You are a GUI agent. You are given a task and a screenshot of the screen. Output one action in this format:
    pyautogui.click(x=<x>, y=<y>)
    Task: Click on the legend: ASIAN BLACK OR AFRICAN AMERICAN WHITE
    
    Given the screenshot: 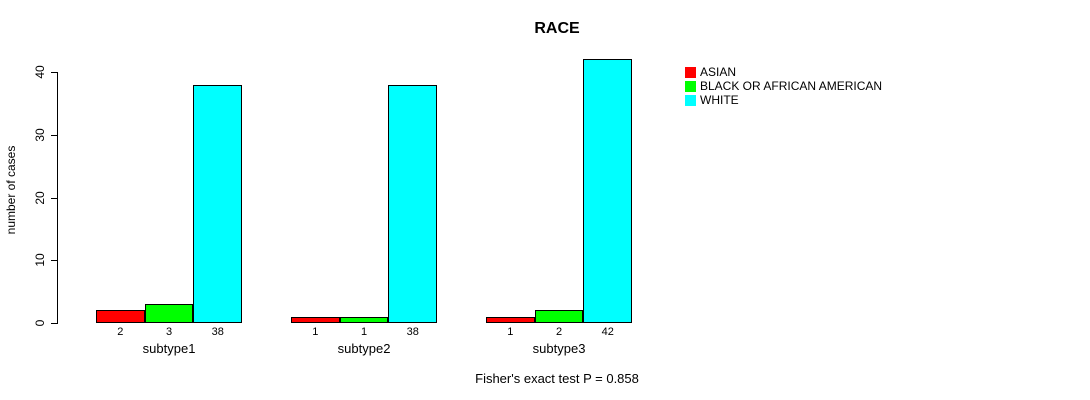 What is the action you would take?
    pyautogui.click(x=783, y=86)
    